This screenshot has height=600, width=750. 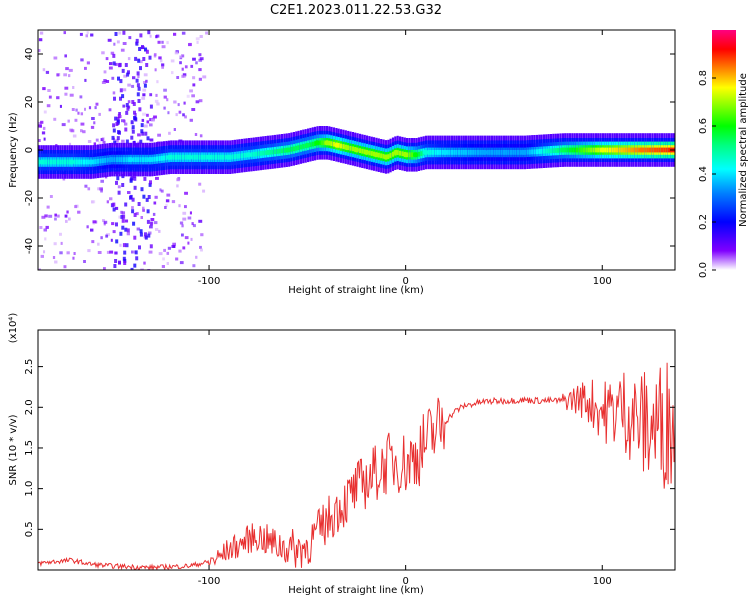 I want to click on spectrogram-ylabel: Frequency (Hz), so click(x=13, y=150).